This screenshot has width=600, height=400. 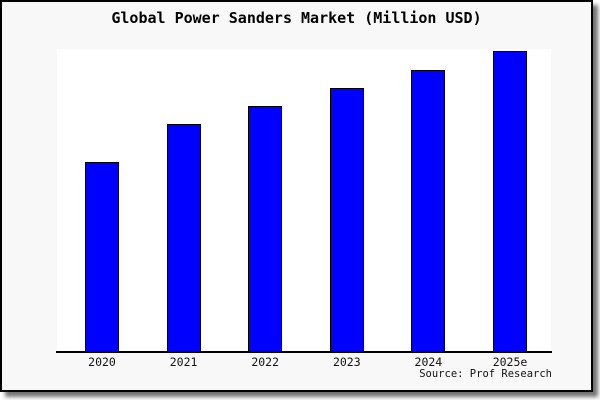 I want to click on x-tick-label-2022: 2022, so click(x=265, y=362).